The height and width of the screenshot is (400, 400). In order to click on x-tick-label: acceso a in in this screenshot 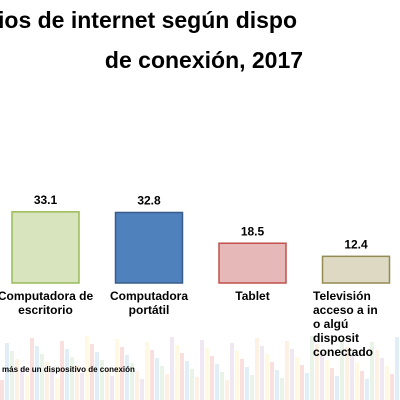, I will do `click(345, 310)`.